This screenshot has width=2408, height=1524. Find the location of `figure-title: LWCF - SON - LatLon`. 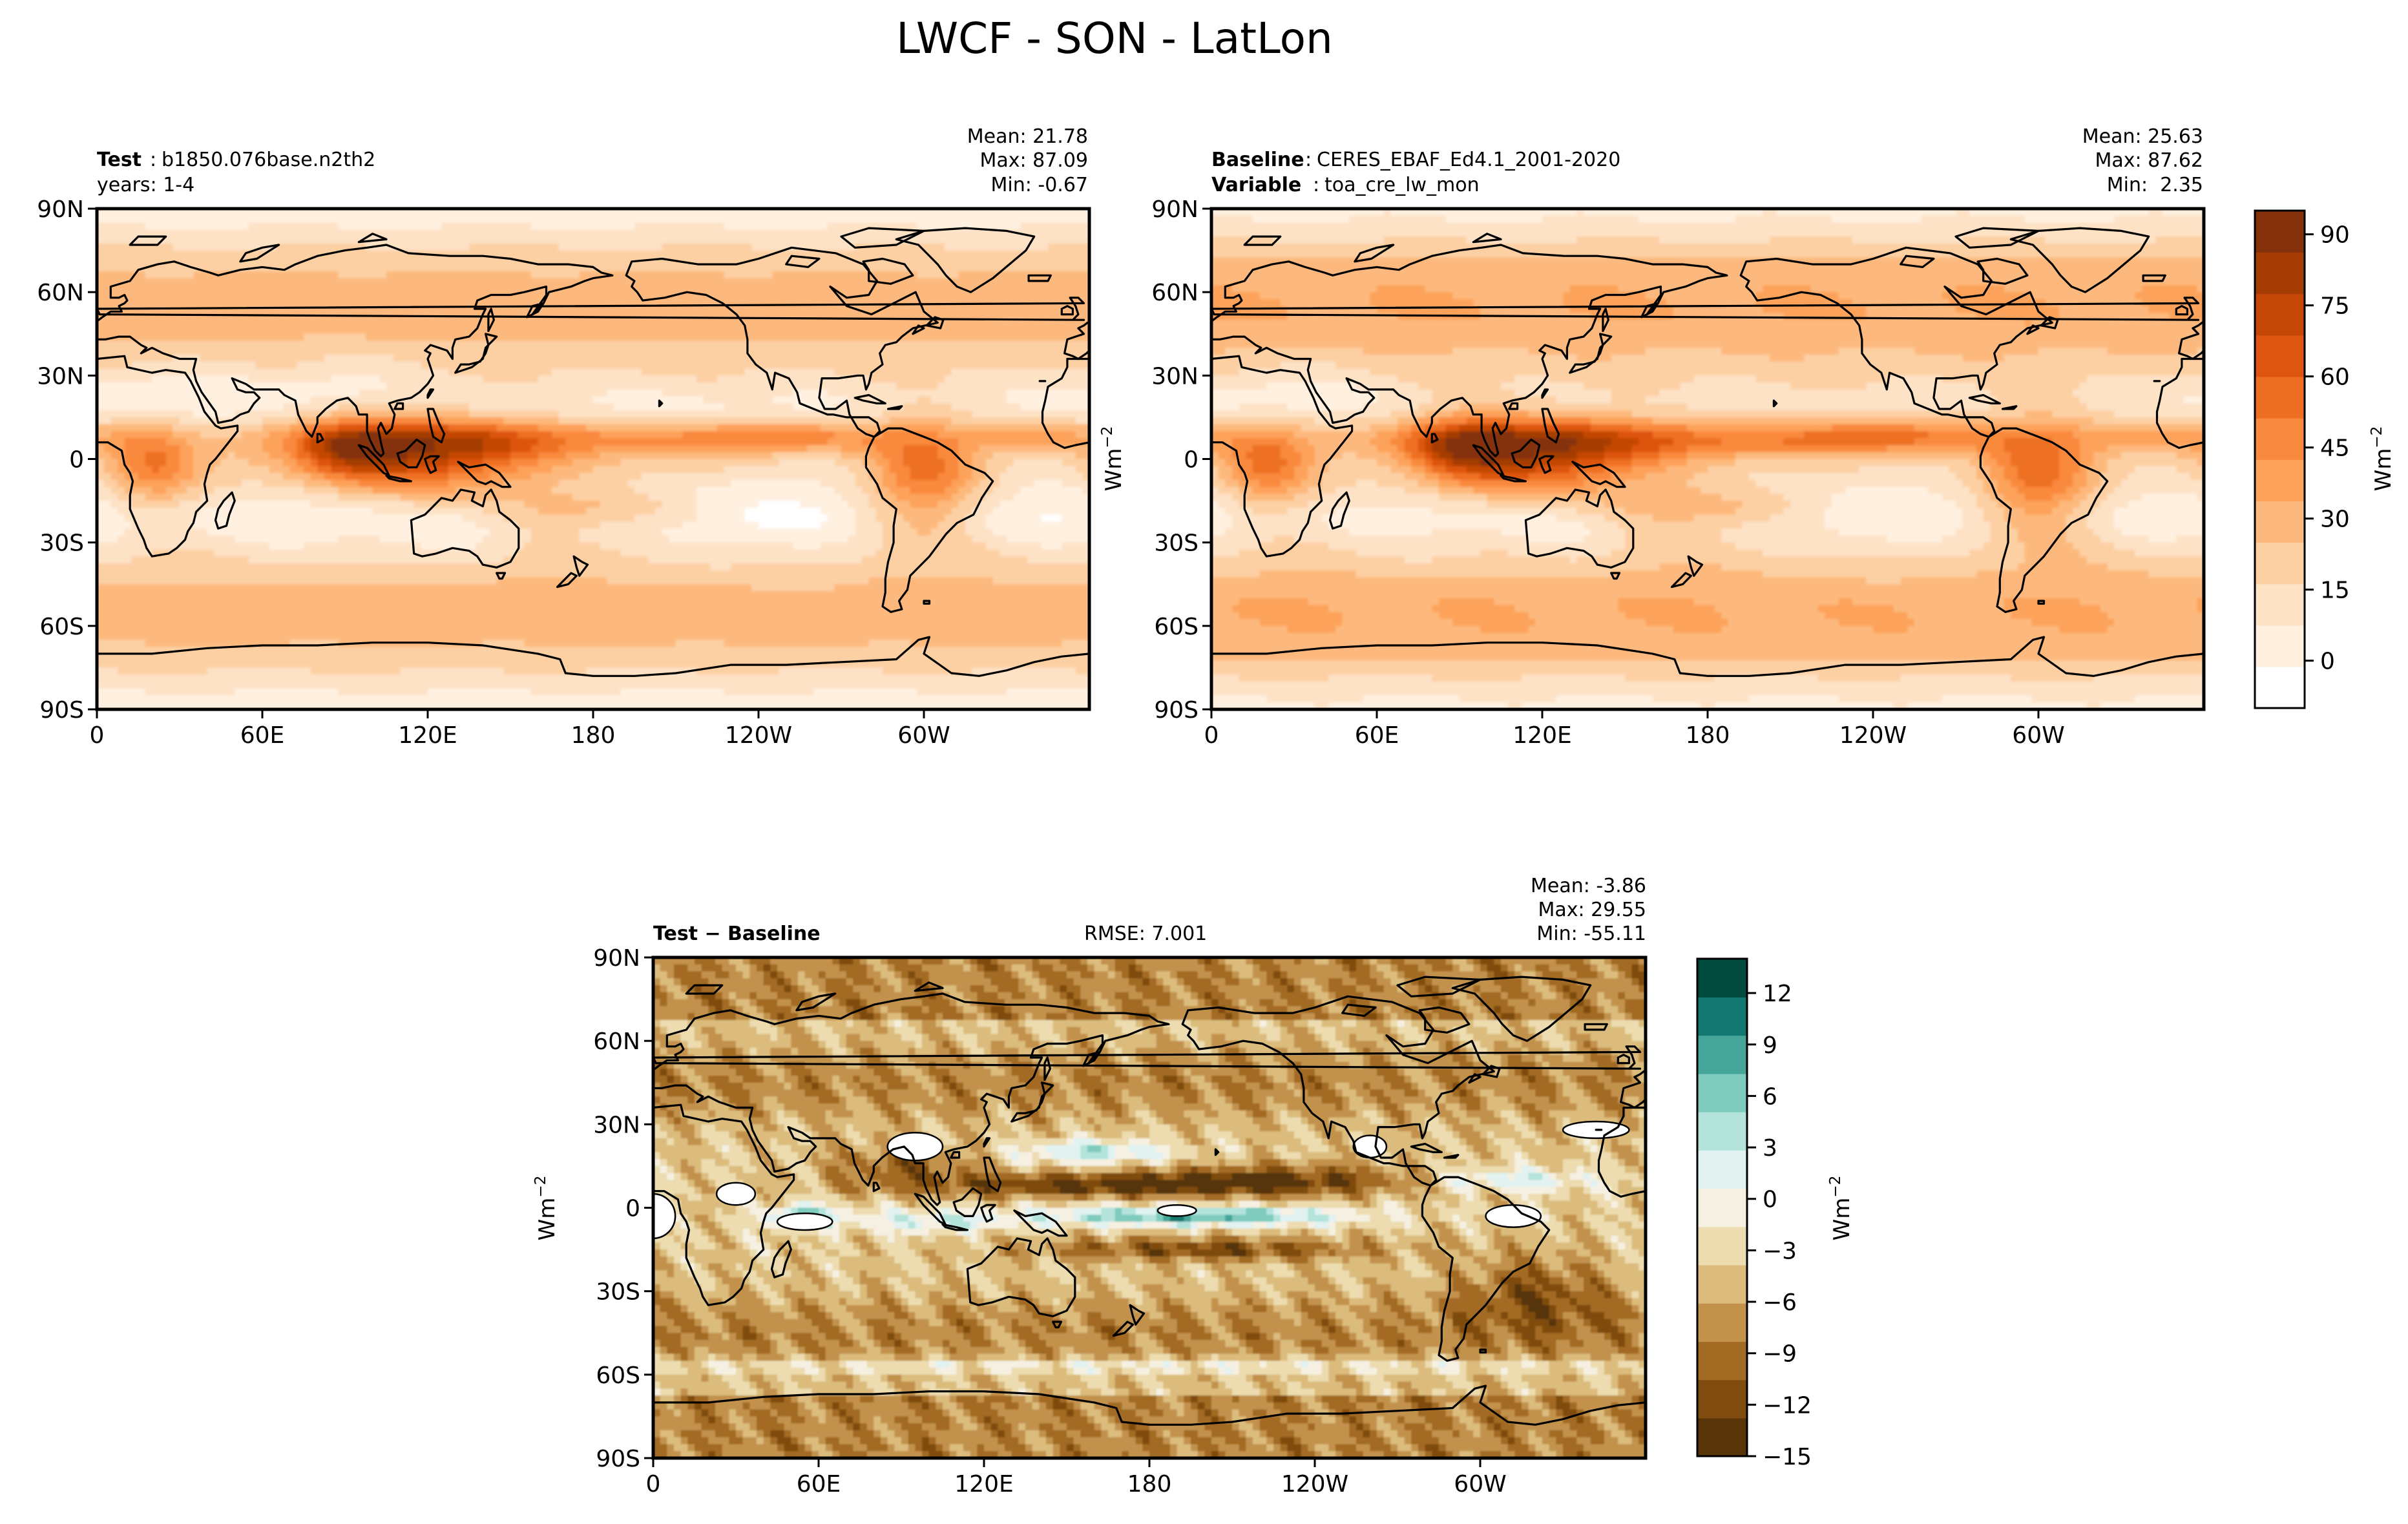

figure-title: LWCF - SON - LatLon is located at coordinates (1115, 38).